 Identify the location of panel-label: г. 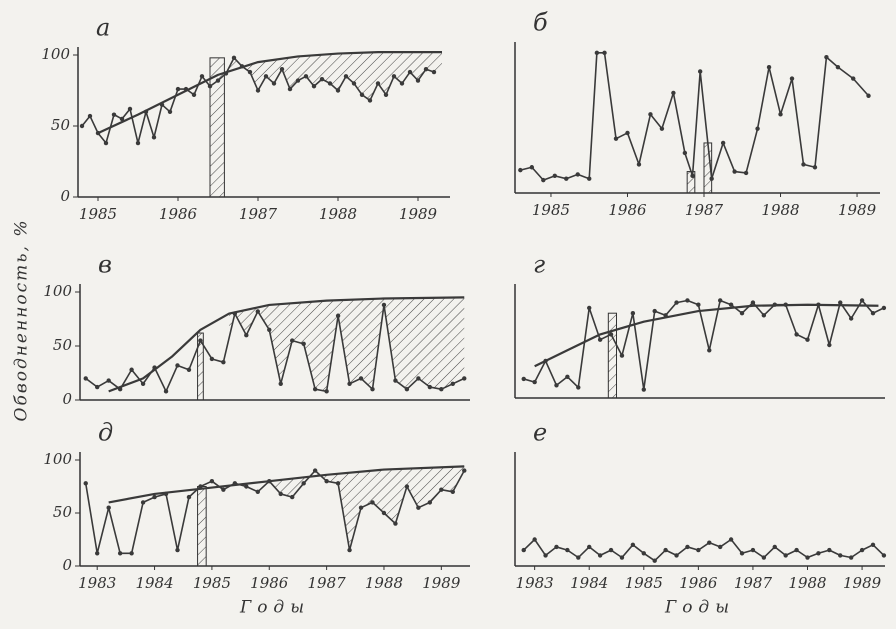
(539, 265).